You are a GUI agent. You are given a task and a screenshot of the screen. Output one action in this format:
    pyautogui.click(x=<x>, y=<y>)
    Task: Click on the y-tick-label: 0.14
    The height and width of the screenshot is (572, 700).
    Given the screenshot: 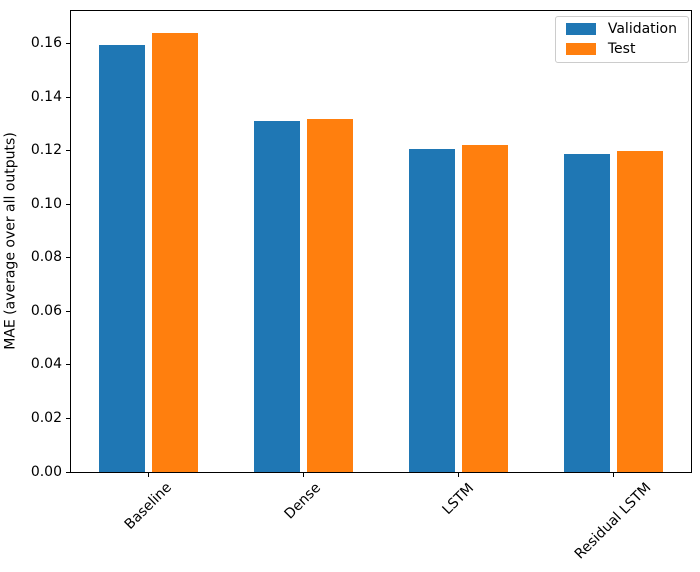 What is the action you would take?
    pyautogui.click(x=46, y=96)
    